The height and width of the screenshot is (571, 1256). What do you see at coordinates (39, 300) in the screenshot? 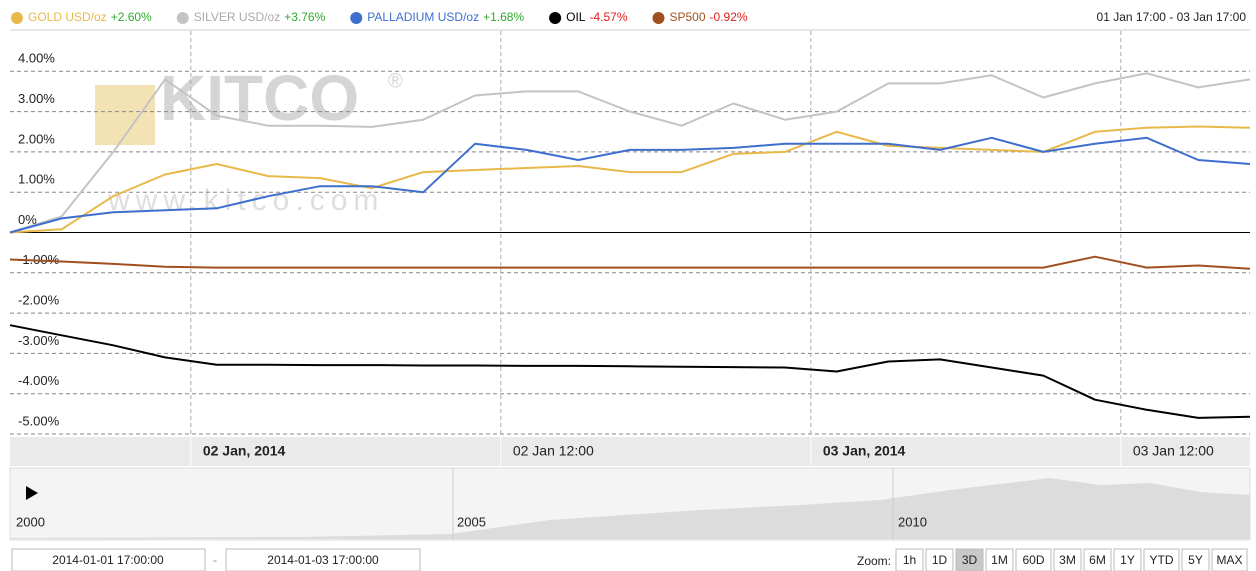
I see `y-tick-label: -2.00%` at bounding box center [39, 300].